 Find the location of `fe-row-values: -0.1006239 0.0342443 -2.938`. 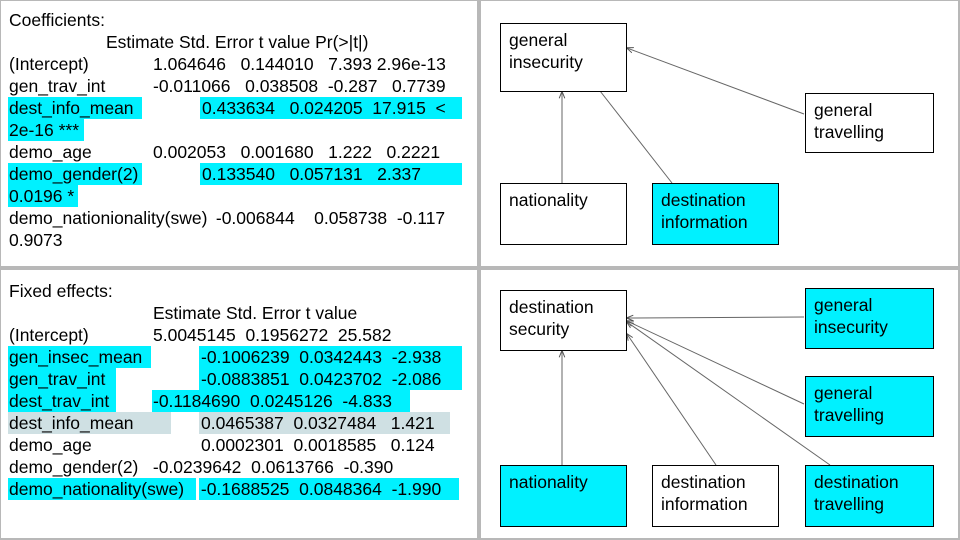

fe-row-values: -0.1006239 0.0342443 -2.938 is located at coordinates (321, 357).